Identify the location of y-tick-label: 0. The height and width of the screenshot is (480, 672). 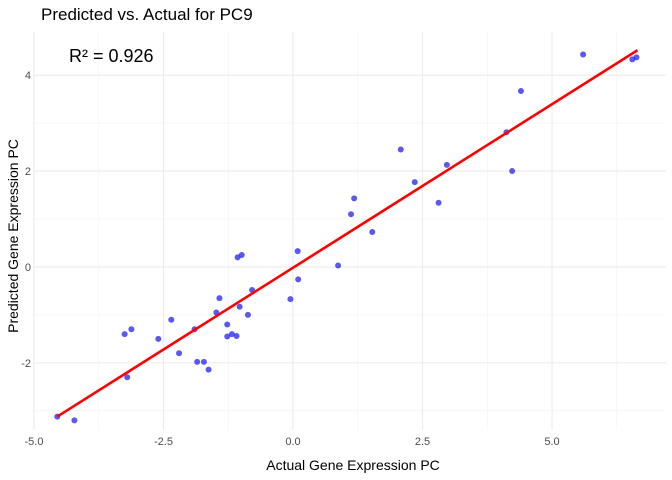
(28, 268).